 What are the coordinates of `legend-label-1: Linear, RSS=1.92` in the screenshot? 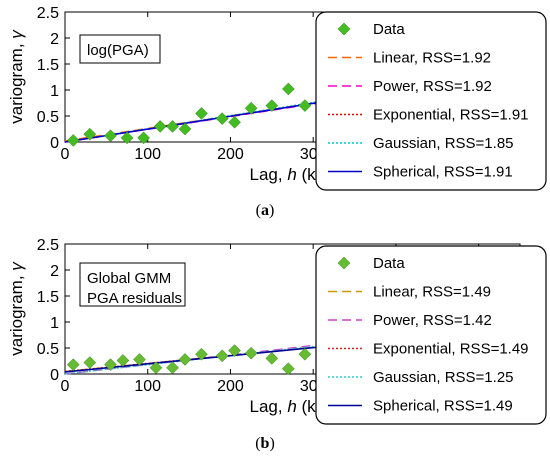 It's located at (432, 58).